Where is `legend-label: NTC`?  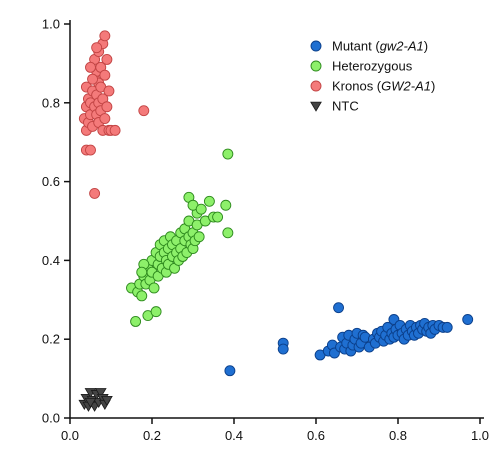 legend-label: NTC is located at coordinates (345, 106).